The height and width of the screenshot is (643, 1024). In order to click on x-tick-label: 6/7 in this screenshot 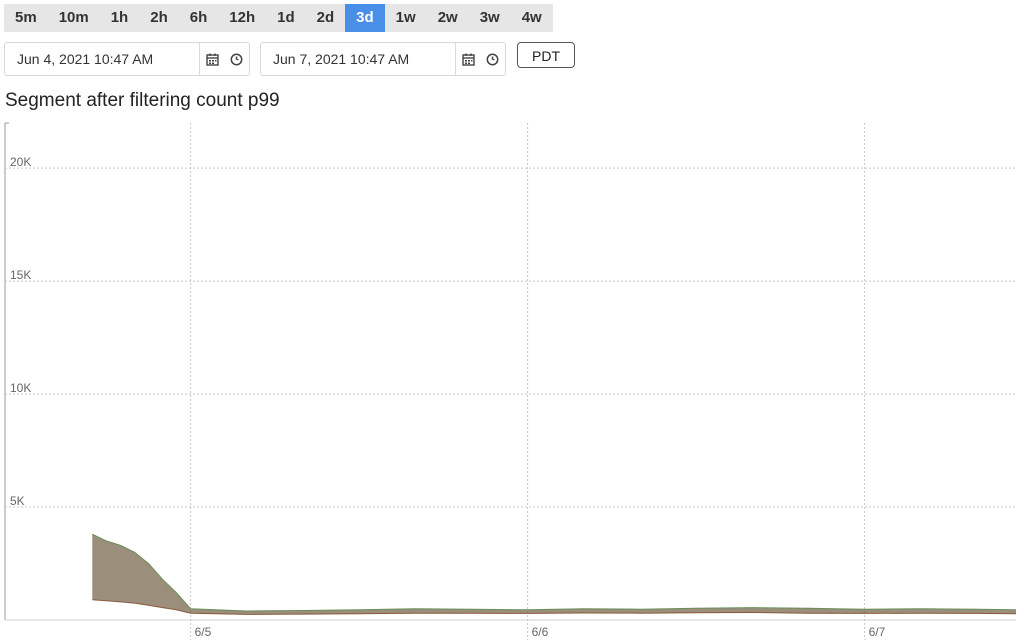, I will do `click(877, 632)`.